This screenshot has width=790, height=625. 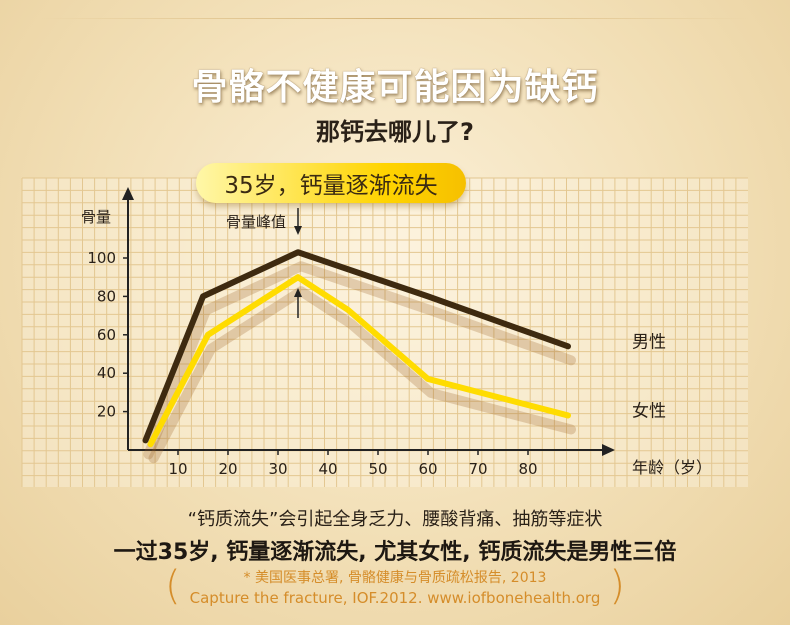 I want to click on age-35-badge: 35岁，钙量逐渐流失, so click(x=331, y=183).